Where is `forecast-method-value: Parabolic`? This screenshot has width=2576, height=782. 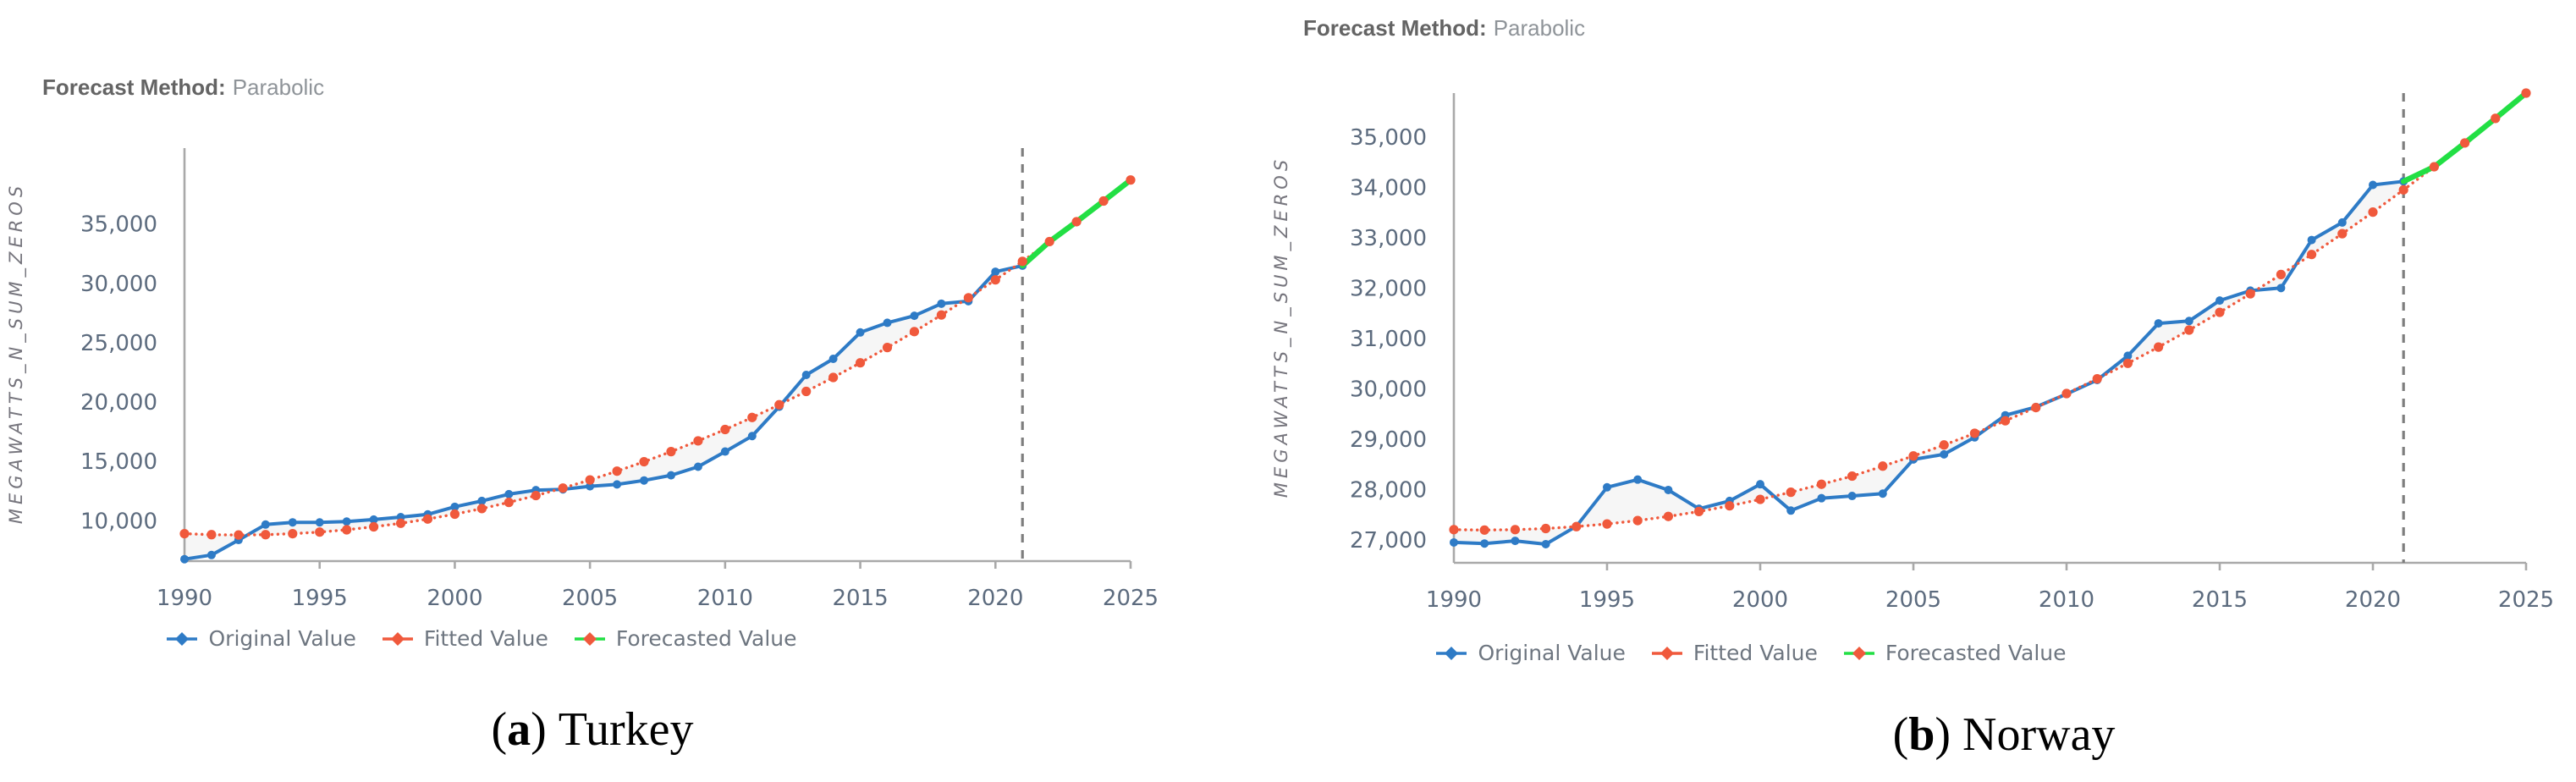
forecast-method-value: Parabolic is located at coordinates (1539, 28).